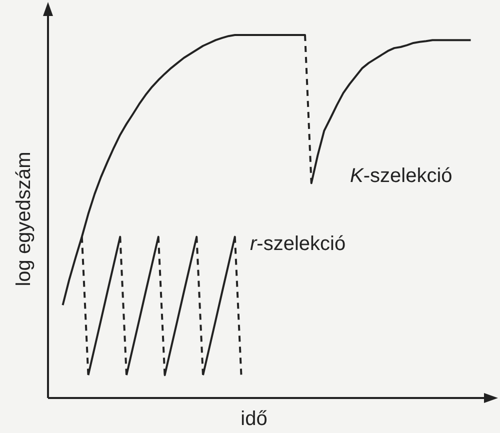 This screenshot has height=433, width=500. I want to click on x-axis-title: idő, so click(254, 419).